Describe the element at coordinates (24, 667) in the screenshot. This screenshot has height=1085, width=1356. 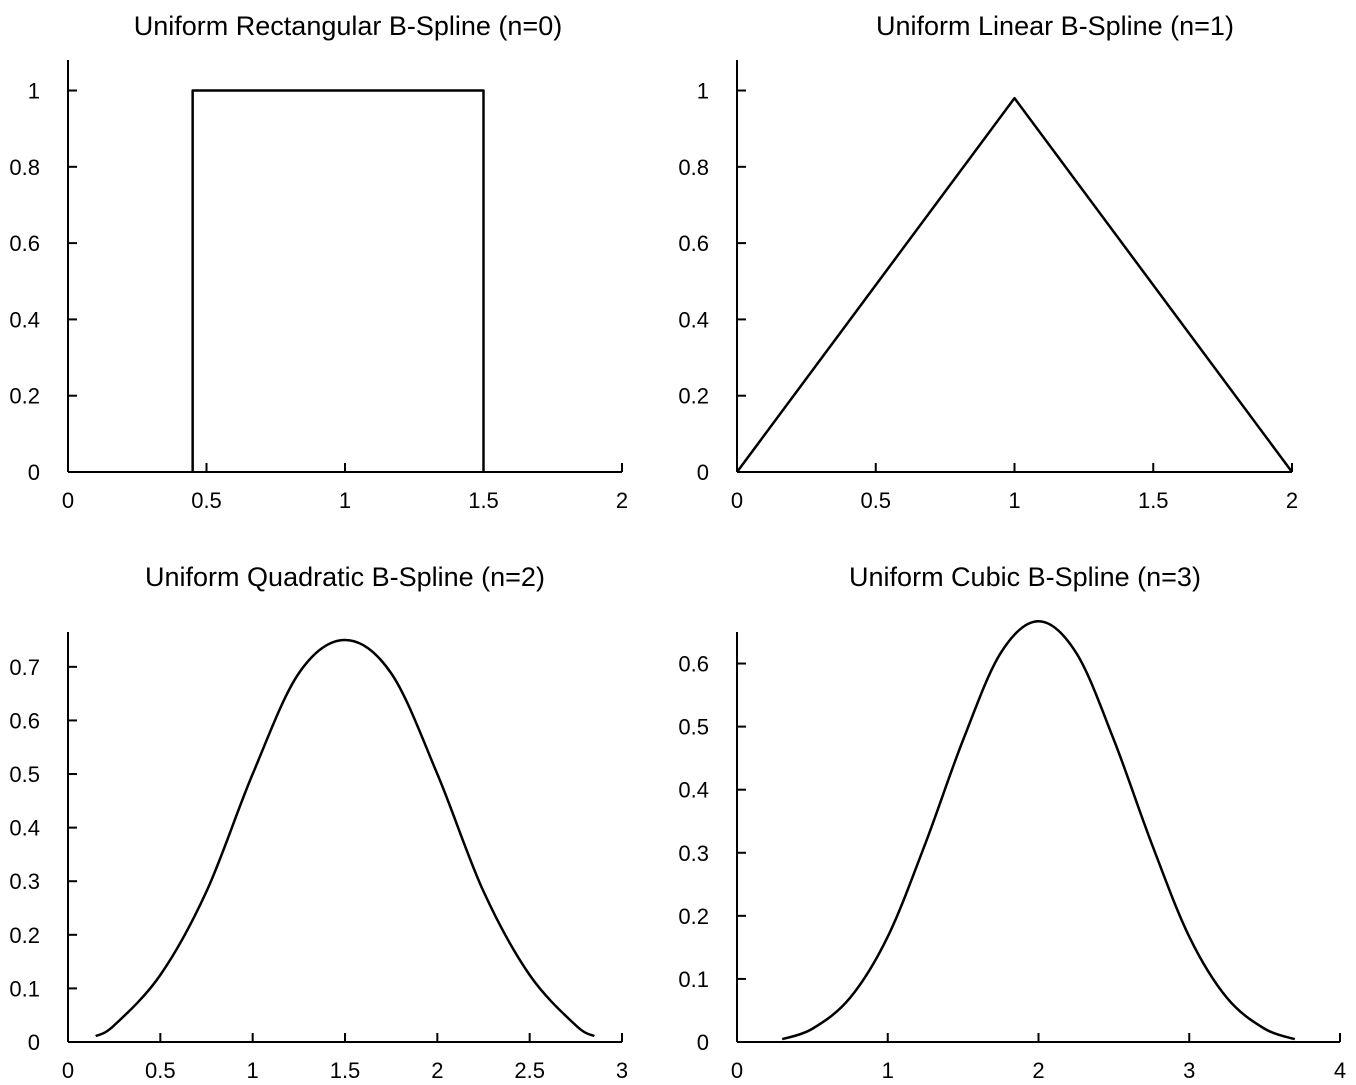
I see `y-tick-label: 0.7` at that location.